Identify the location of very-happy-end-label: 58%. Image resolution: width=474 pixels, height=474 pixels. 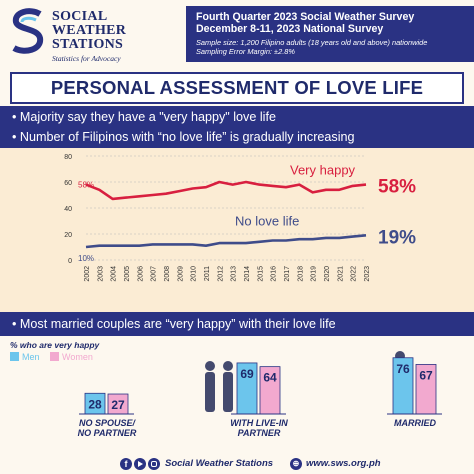
(397, 187).